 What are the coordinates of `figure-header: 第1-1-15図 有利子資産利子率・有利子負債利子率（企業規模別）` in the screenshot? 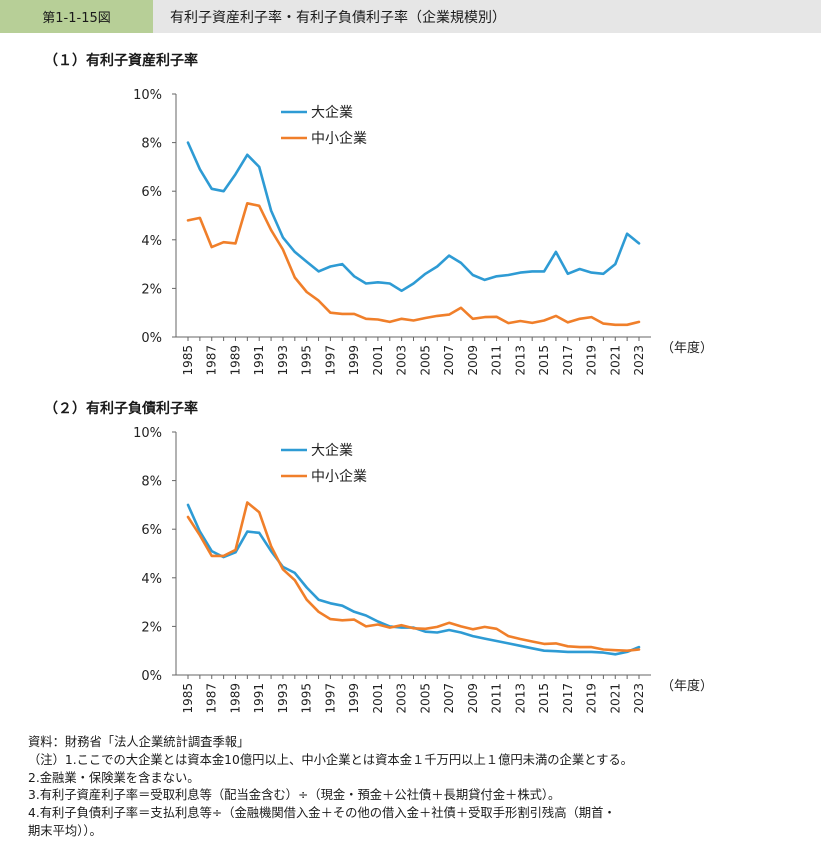 It's located at (410, 16).